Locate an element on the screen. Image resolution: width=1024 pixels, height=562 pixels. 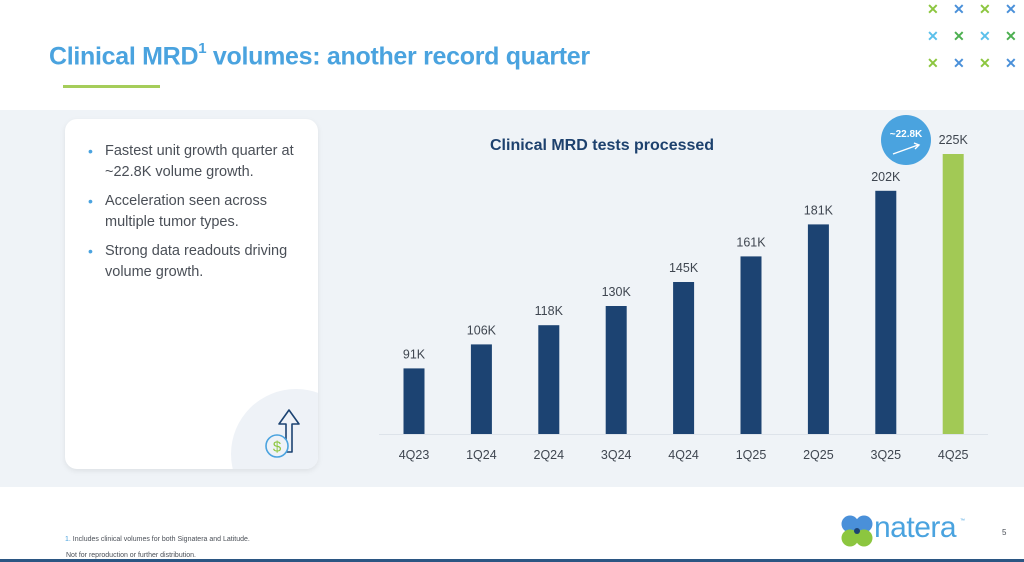
growth-annotation-text: ~22.8K is located at coordinates (906, 134).